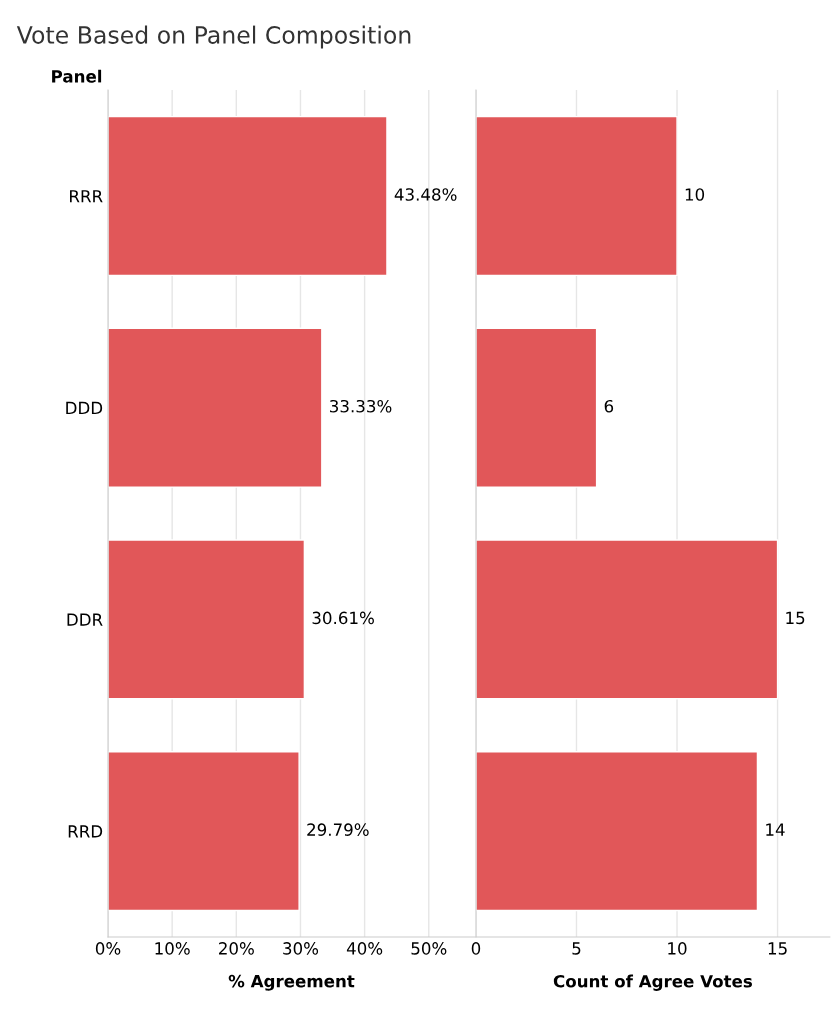 The height and width of the screenshot is (1024, 834). Describe the element at coordinates (777, 948) in the screenshot. I see `x-tick-label: 15` at that location.